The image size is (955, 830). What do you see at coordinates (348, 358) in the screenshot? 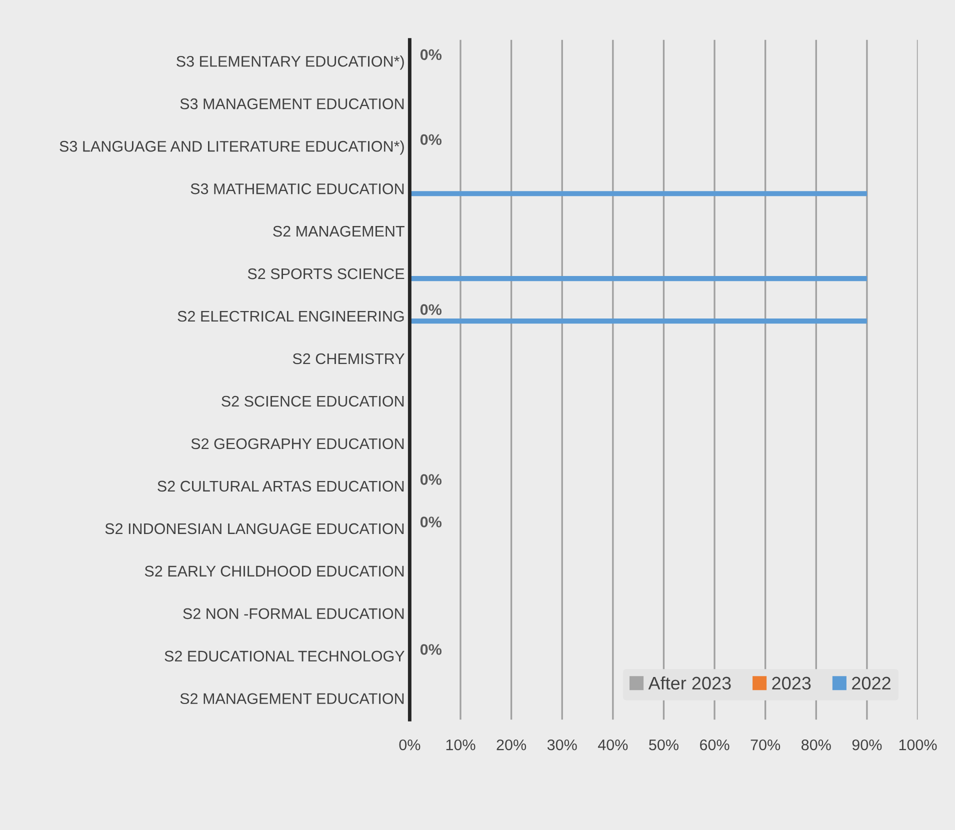
I see `y-tick-label: S2 CHEMISTRY` at bounding box center [348, 358].